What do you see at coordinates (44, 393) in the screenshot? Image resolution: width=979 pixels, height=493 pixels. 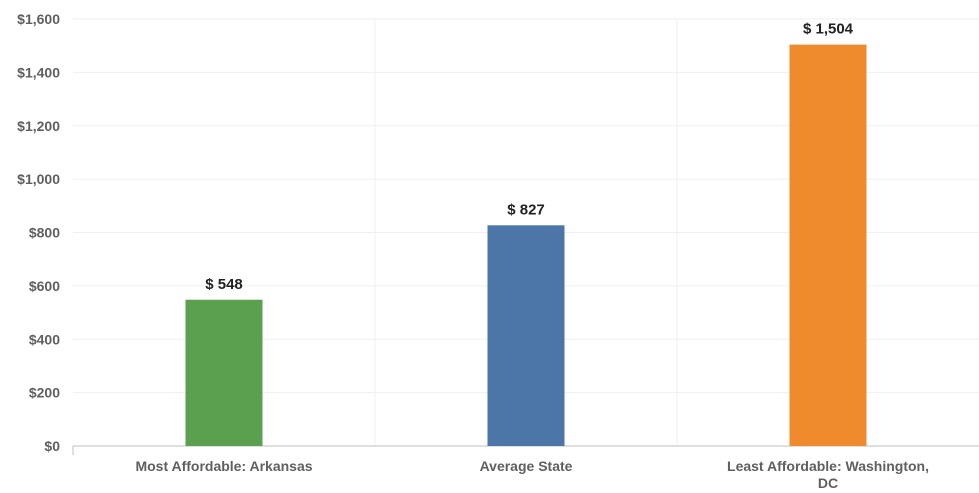 I see `y-tick-label: $200` at bounding box center [44, 393].